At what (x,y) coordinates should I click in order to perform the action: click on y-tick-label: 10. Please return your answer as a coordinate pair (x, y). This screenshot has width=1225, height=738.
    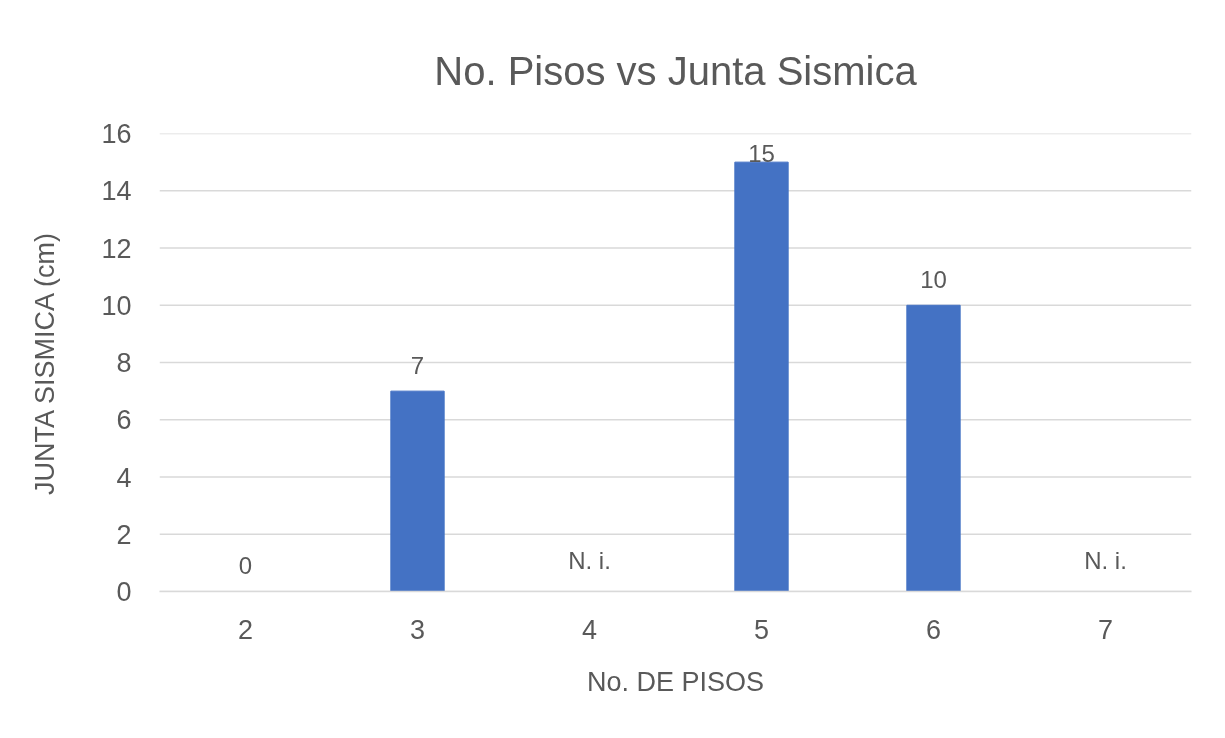
    Looking at the image, I should click on (116, 305).